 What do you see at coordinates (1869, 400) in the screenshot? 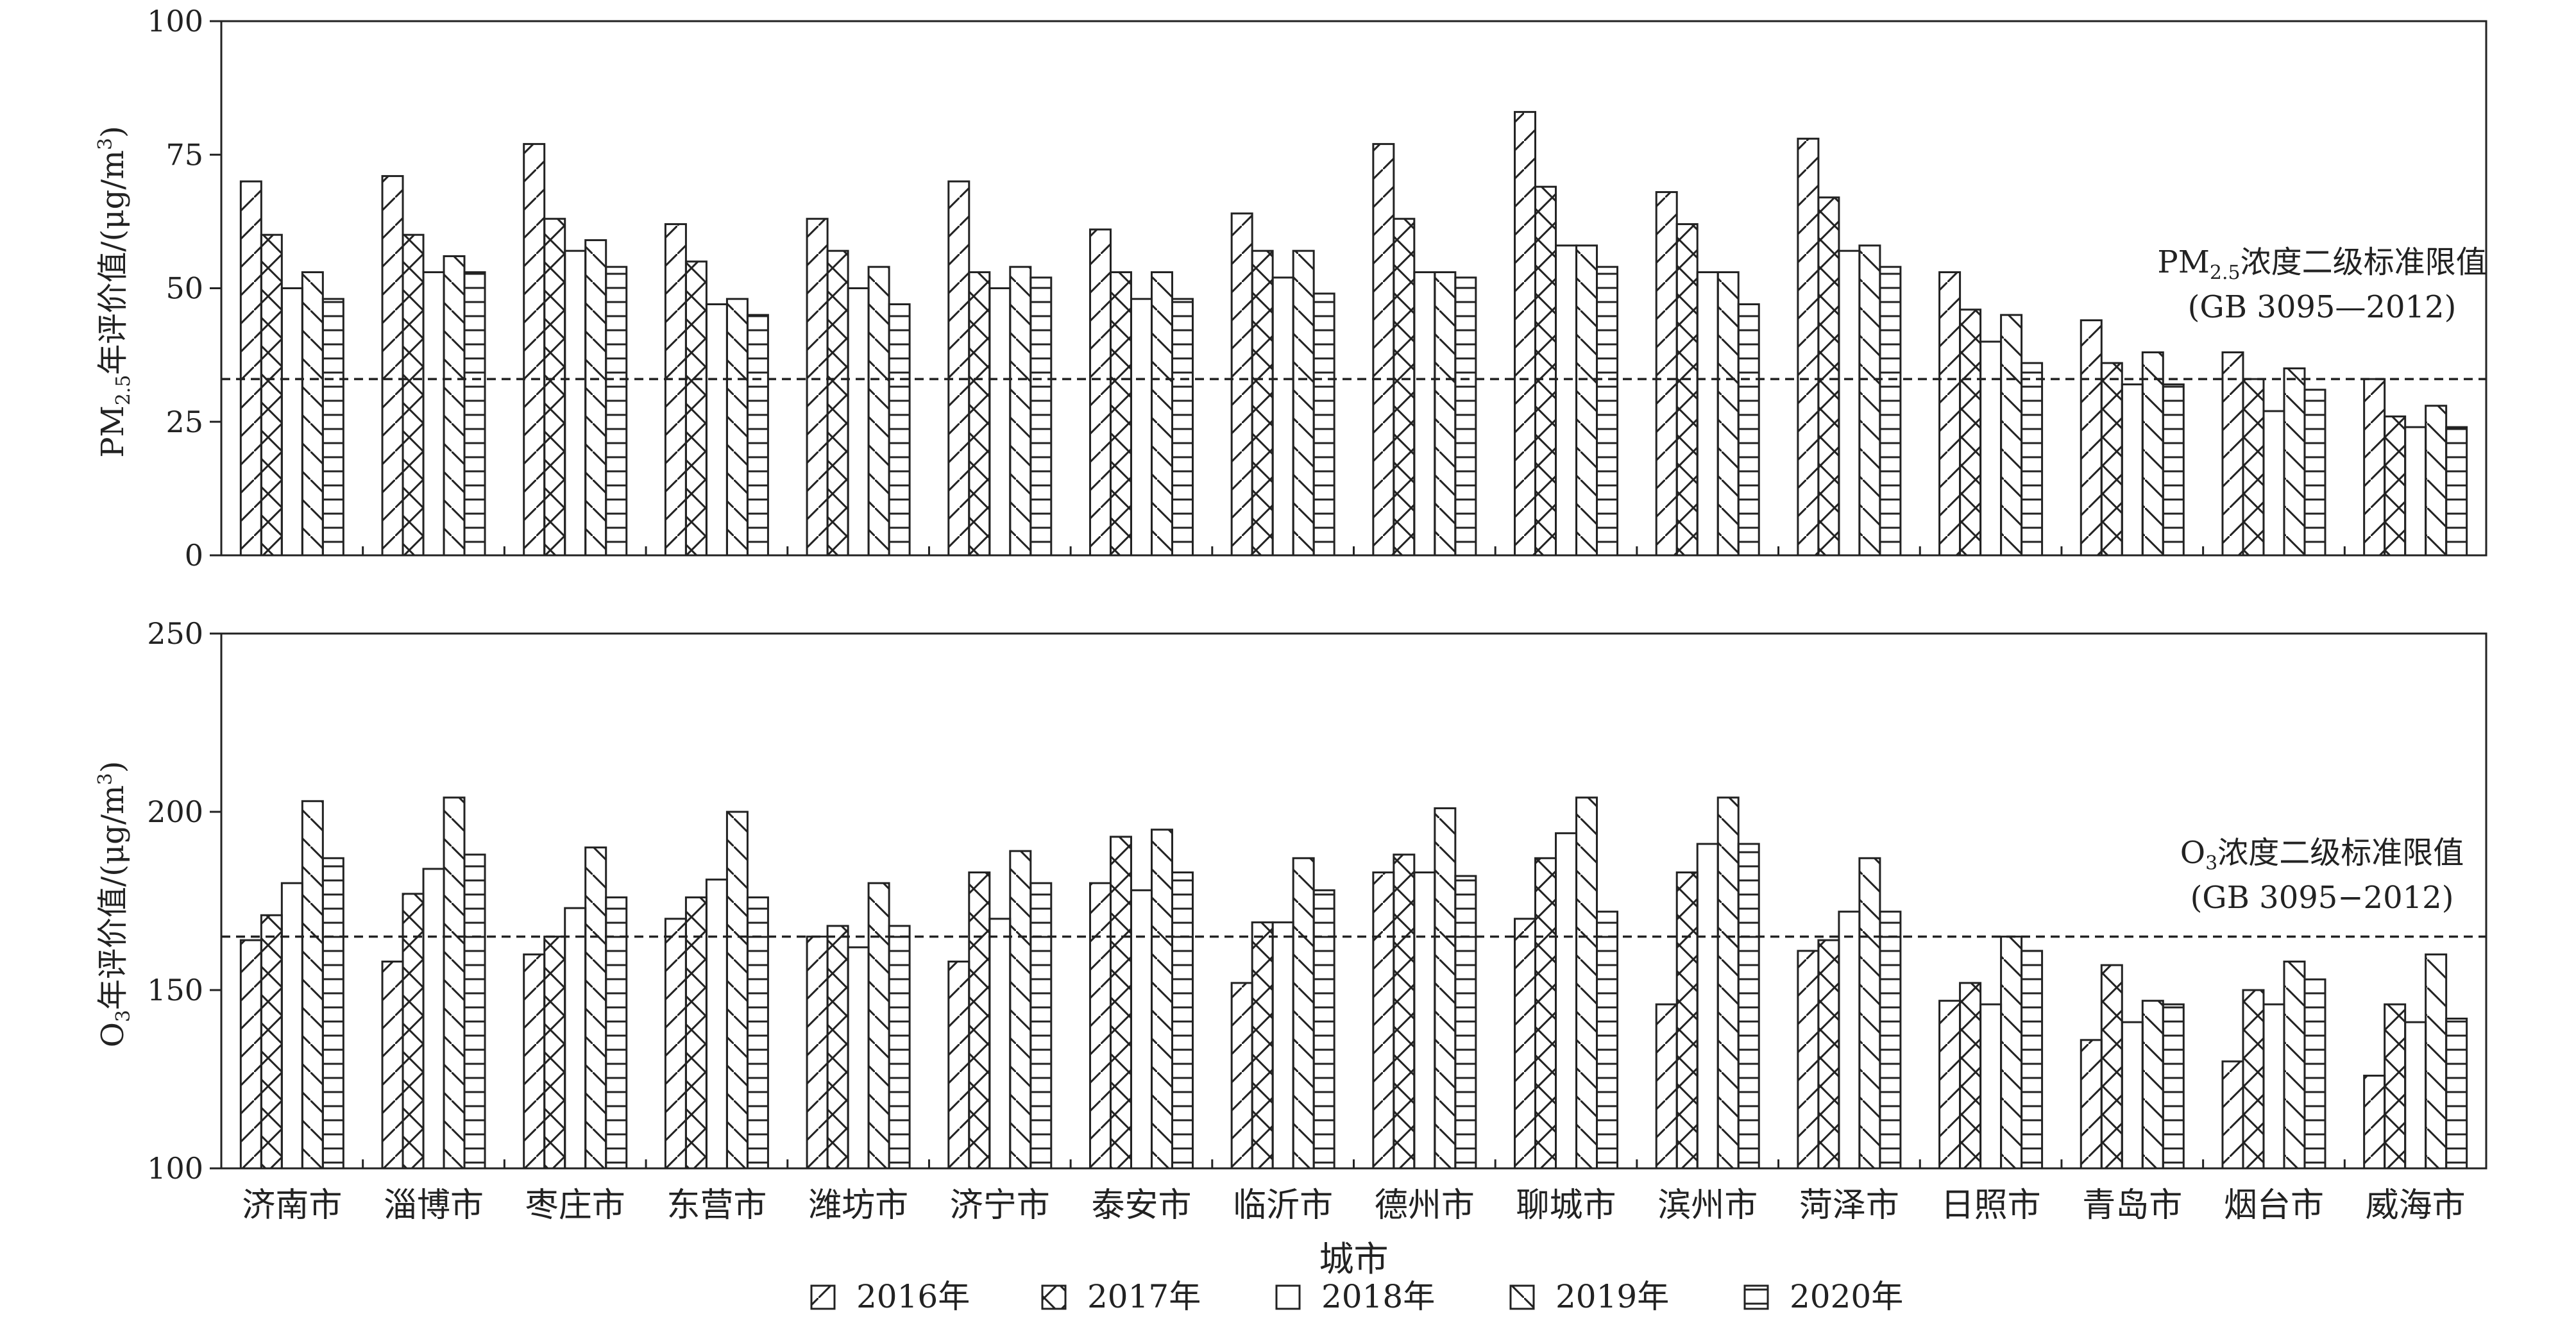
I see `bar-2019年-菏泽市` at bounding box center [1869, 400].